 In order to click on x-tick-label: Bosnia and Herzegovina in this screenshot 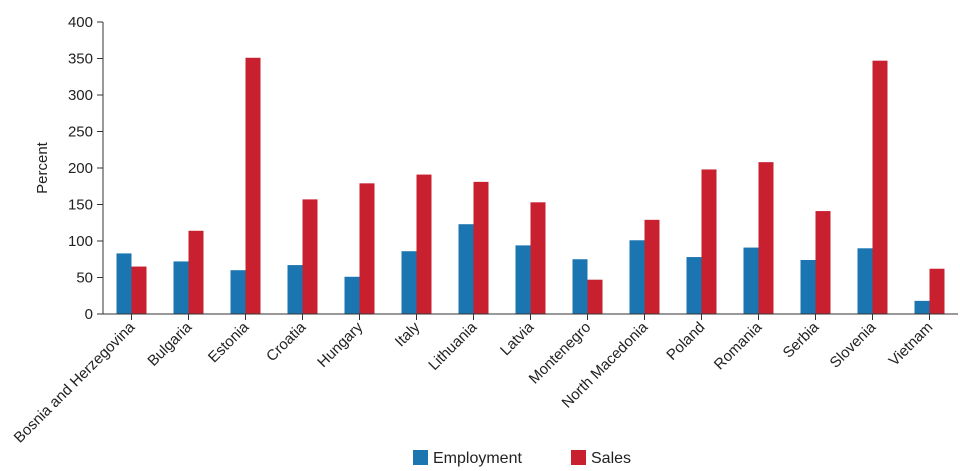, I will do `click(75, 382)`.